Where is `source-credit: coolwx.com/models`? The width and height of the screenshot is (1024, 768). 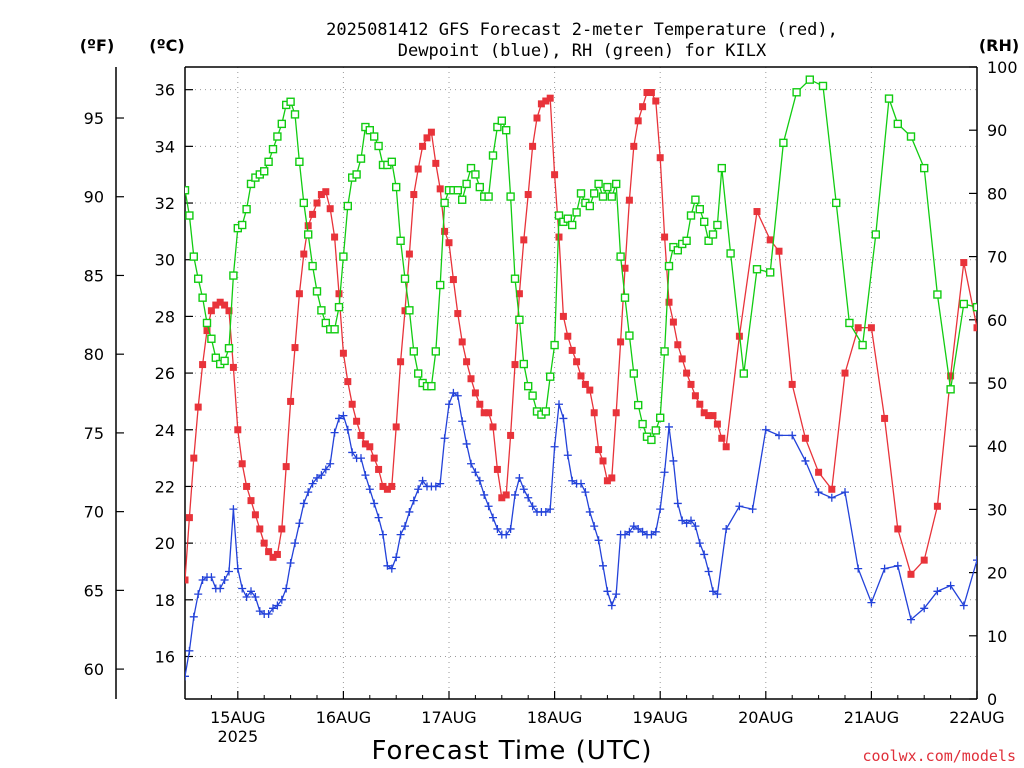
source-credit: coolwx.com/models is located at coordinates (939, 756).